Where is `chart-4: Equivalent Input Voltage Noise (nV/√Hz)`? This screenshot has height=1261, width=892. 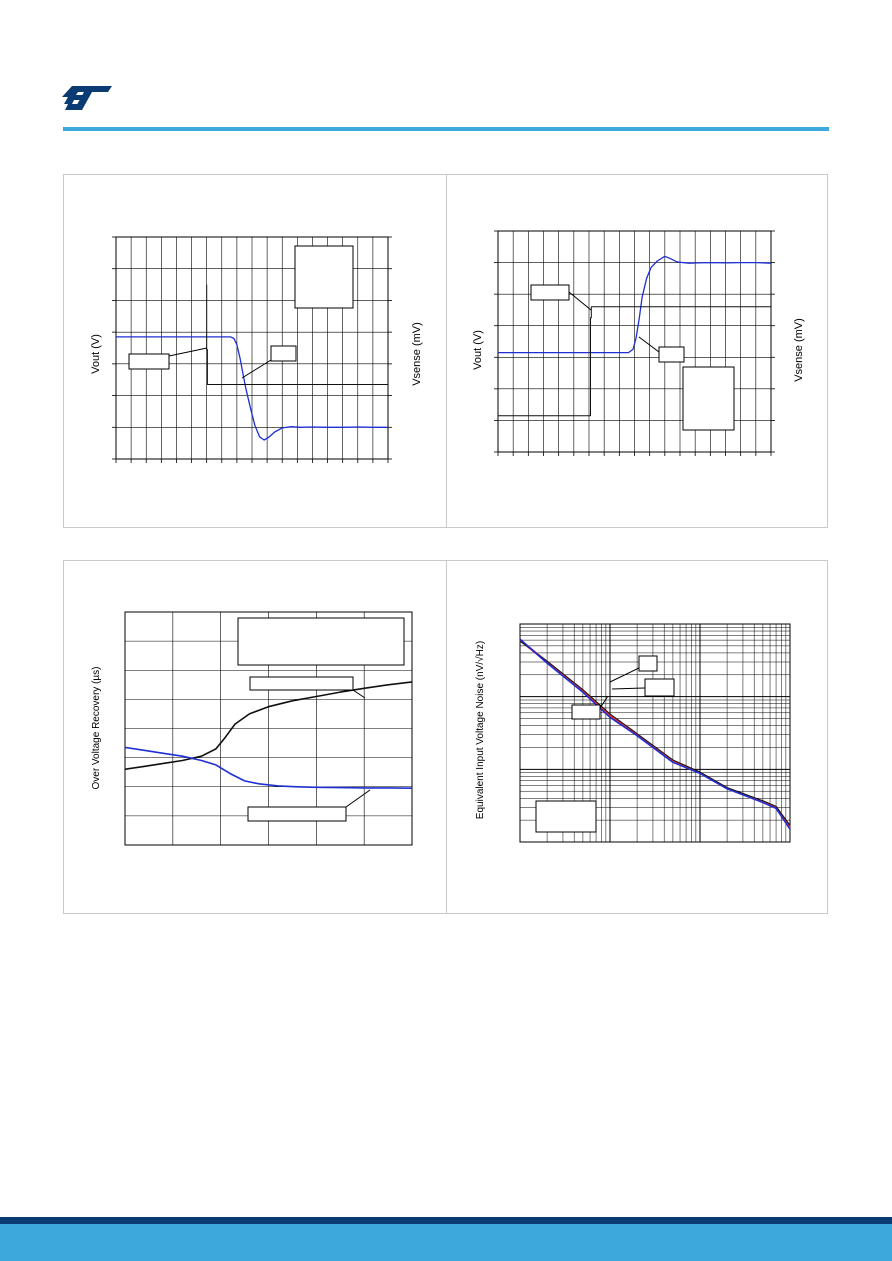
chart-4: Equivalent Input Voltage Noise (nV/√Hz) is located at coordinates (632, 733).